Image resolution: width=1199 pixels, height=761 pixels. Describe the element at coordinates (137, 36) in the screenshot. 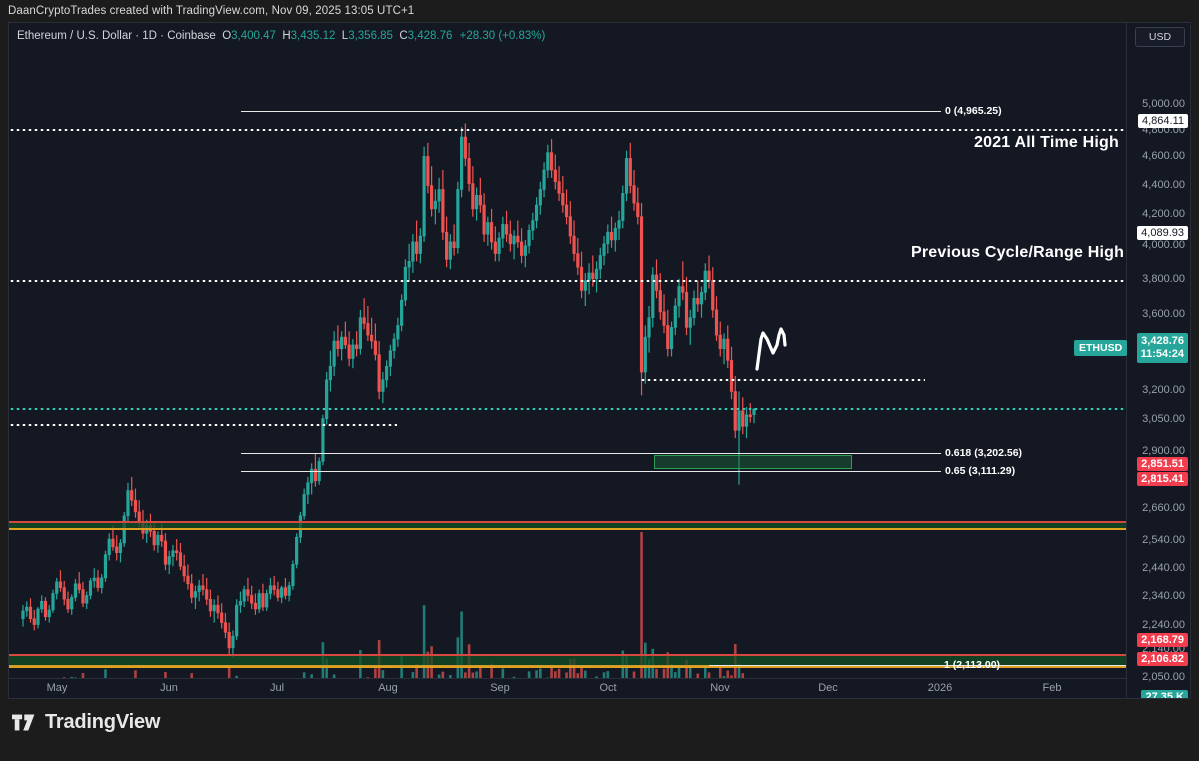

I see `legend-sep-1: ·` at that location.